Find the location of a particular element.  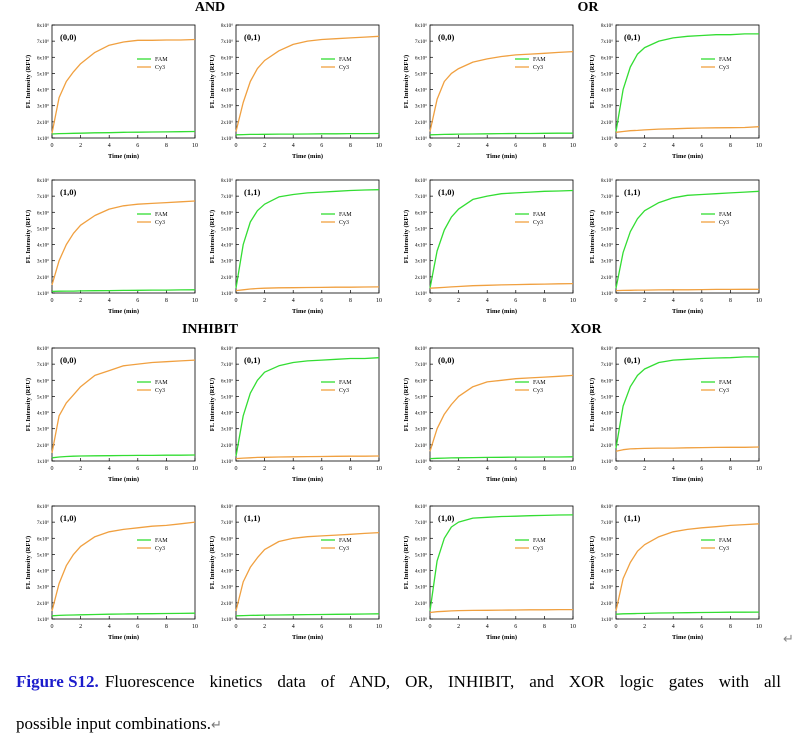

series-line-cy3 is located at coordinates (501, 413).